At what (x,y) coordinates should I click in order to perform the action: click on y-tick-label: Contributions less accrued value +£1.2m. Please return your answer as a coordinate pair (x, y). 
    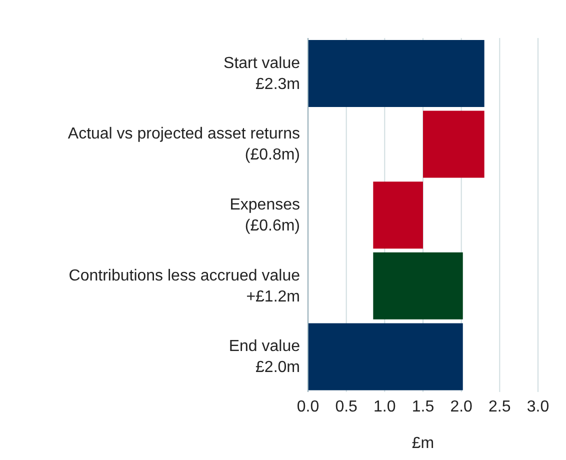
    Looking at the image, I should click on (184, 285).